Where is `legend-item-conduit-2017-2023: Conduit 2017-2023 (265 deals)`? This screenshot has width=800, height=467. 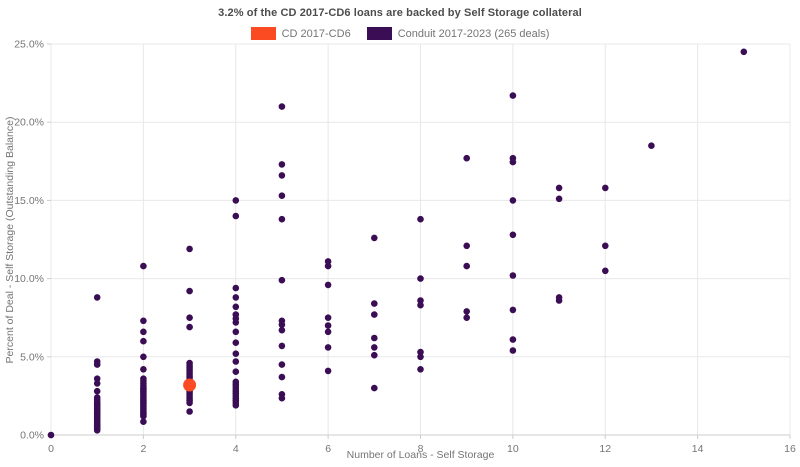
legend-item-conduit-2017-2023: Conduit 2017-2023 (265 deals) is located at coordinates (457, 33).